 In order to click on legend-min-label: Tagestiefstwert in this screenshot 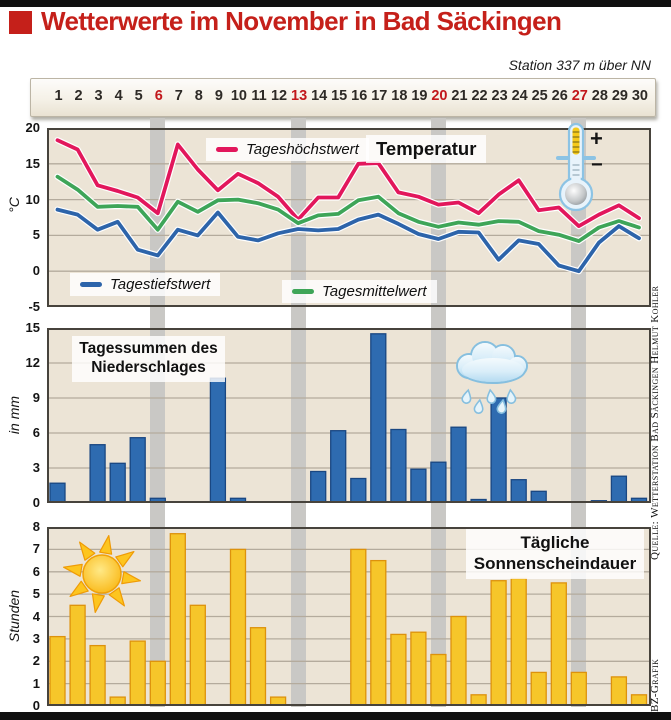, I will do `click(160, 284)`.